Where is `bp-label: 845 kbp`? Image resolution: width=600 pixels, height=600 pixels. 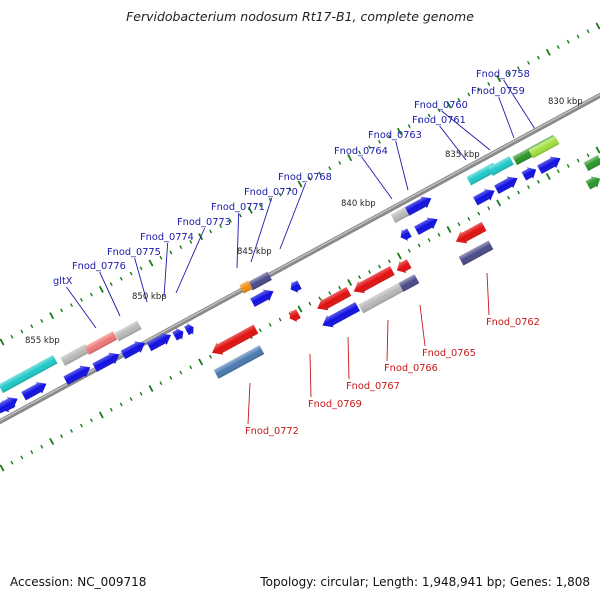 bp-label: 845 kbp is located at coordinates (254, 252).